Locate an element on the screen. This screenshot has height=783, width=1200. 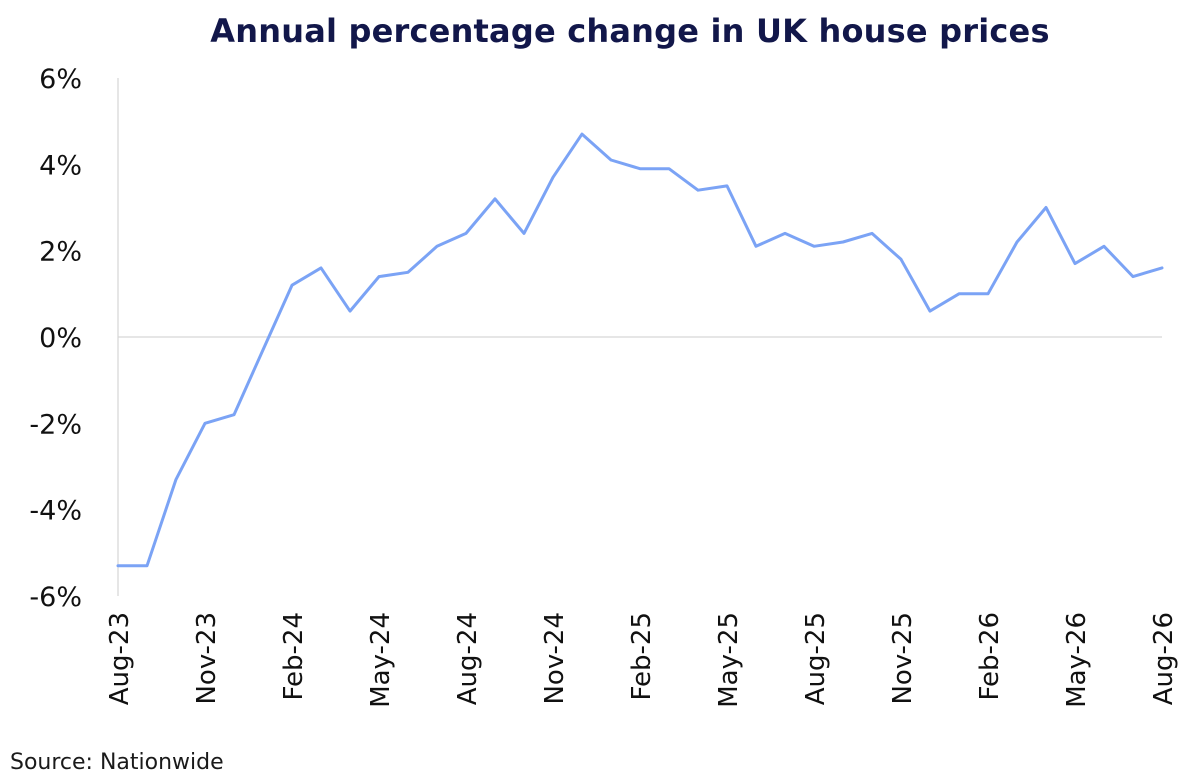
y-tick-label: -4% is located at coordinates (55, 511).